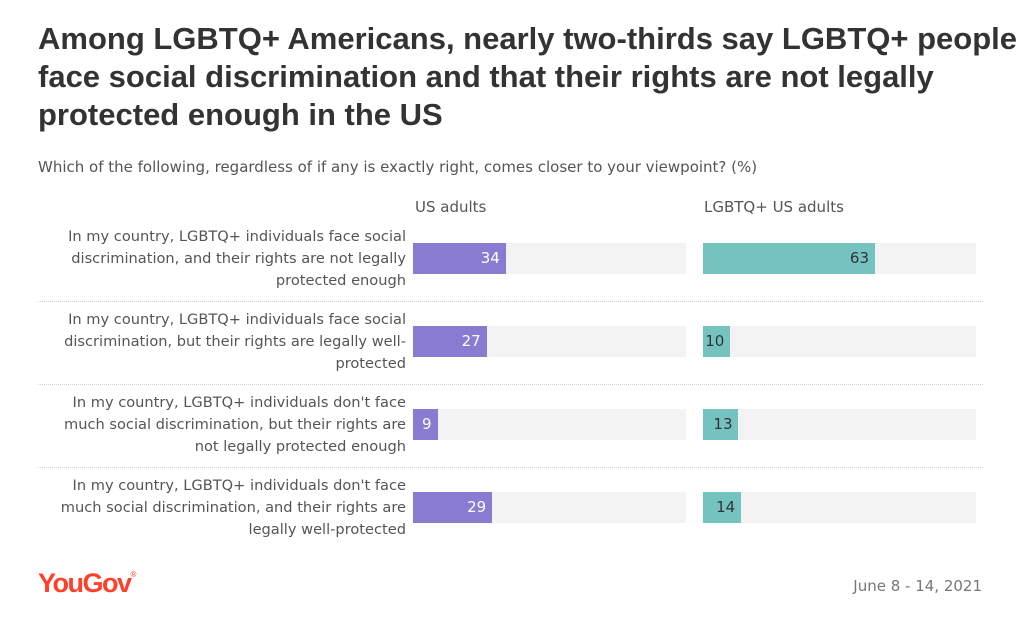 Image resolution: width=1034 pixels, height=628 pixels. Describe the element at coordinates (549, 424) in the screenshot. I see `bar-track-us-adults: 9` at that location.